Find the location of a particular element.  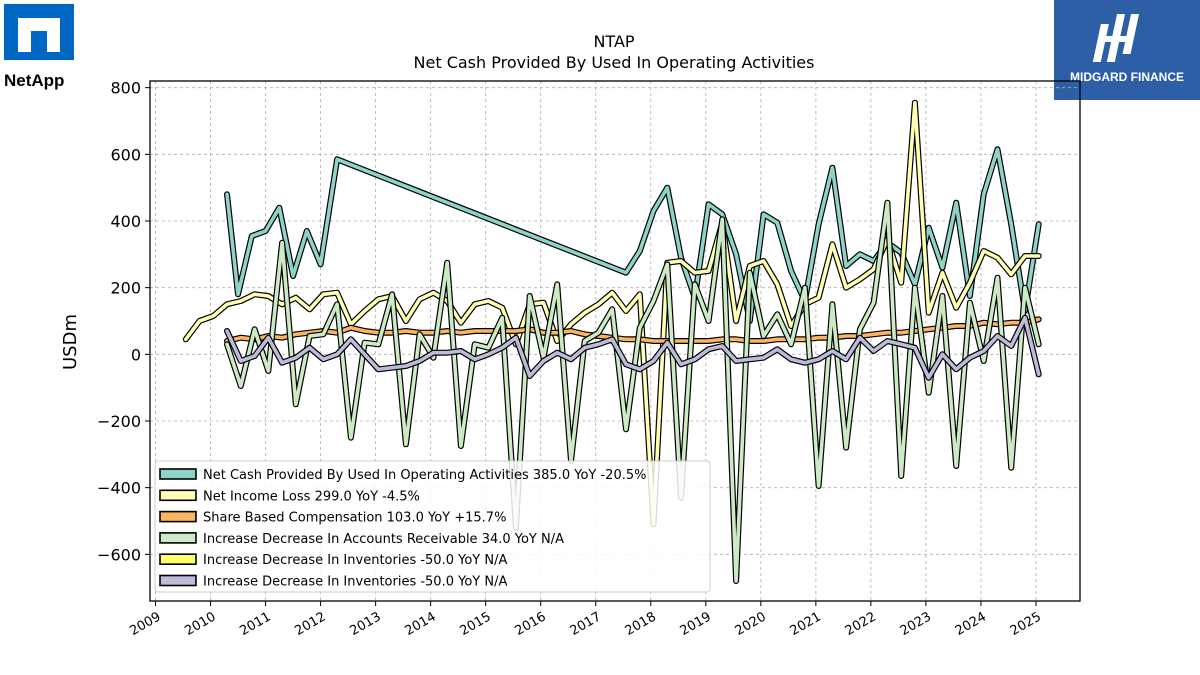

x-tick-label: 2022 is located at coordinates (861, 624).